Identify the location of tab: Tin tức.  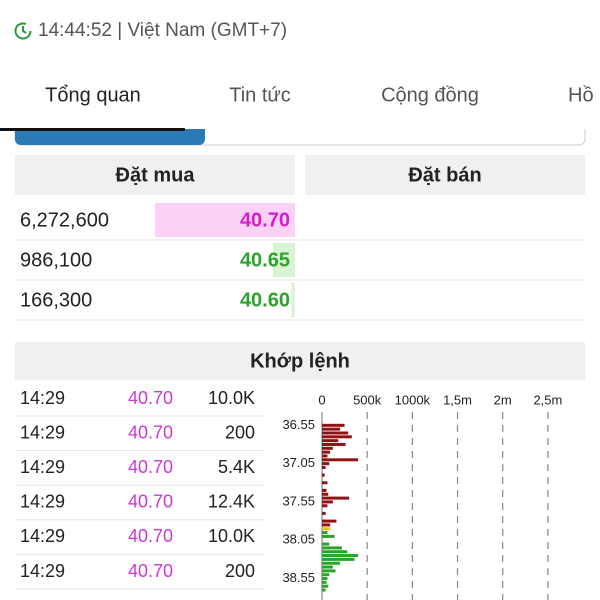
(260, 95).